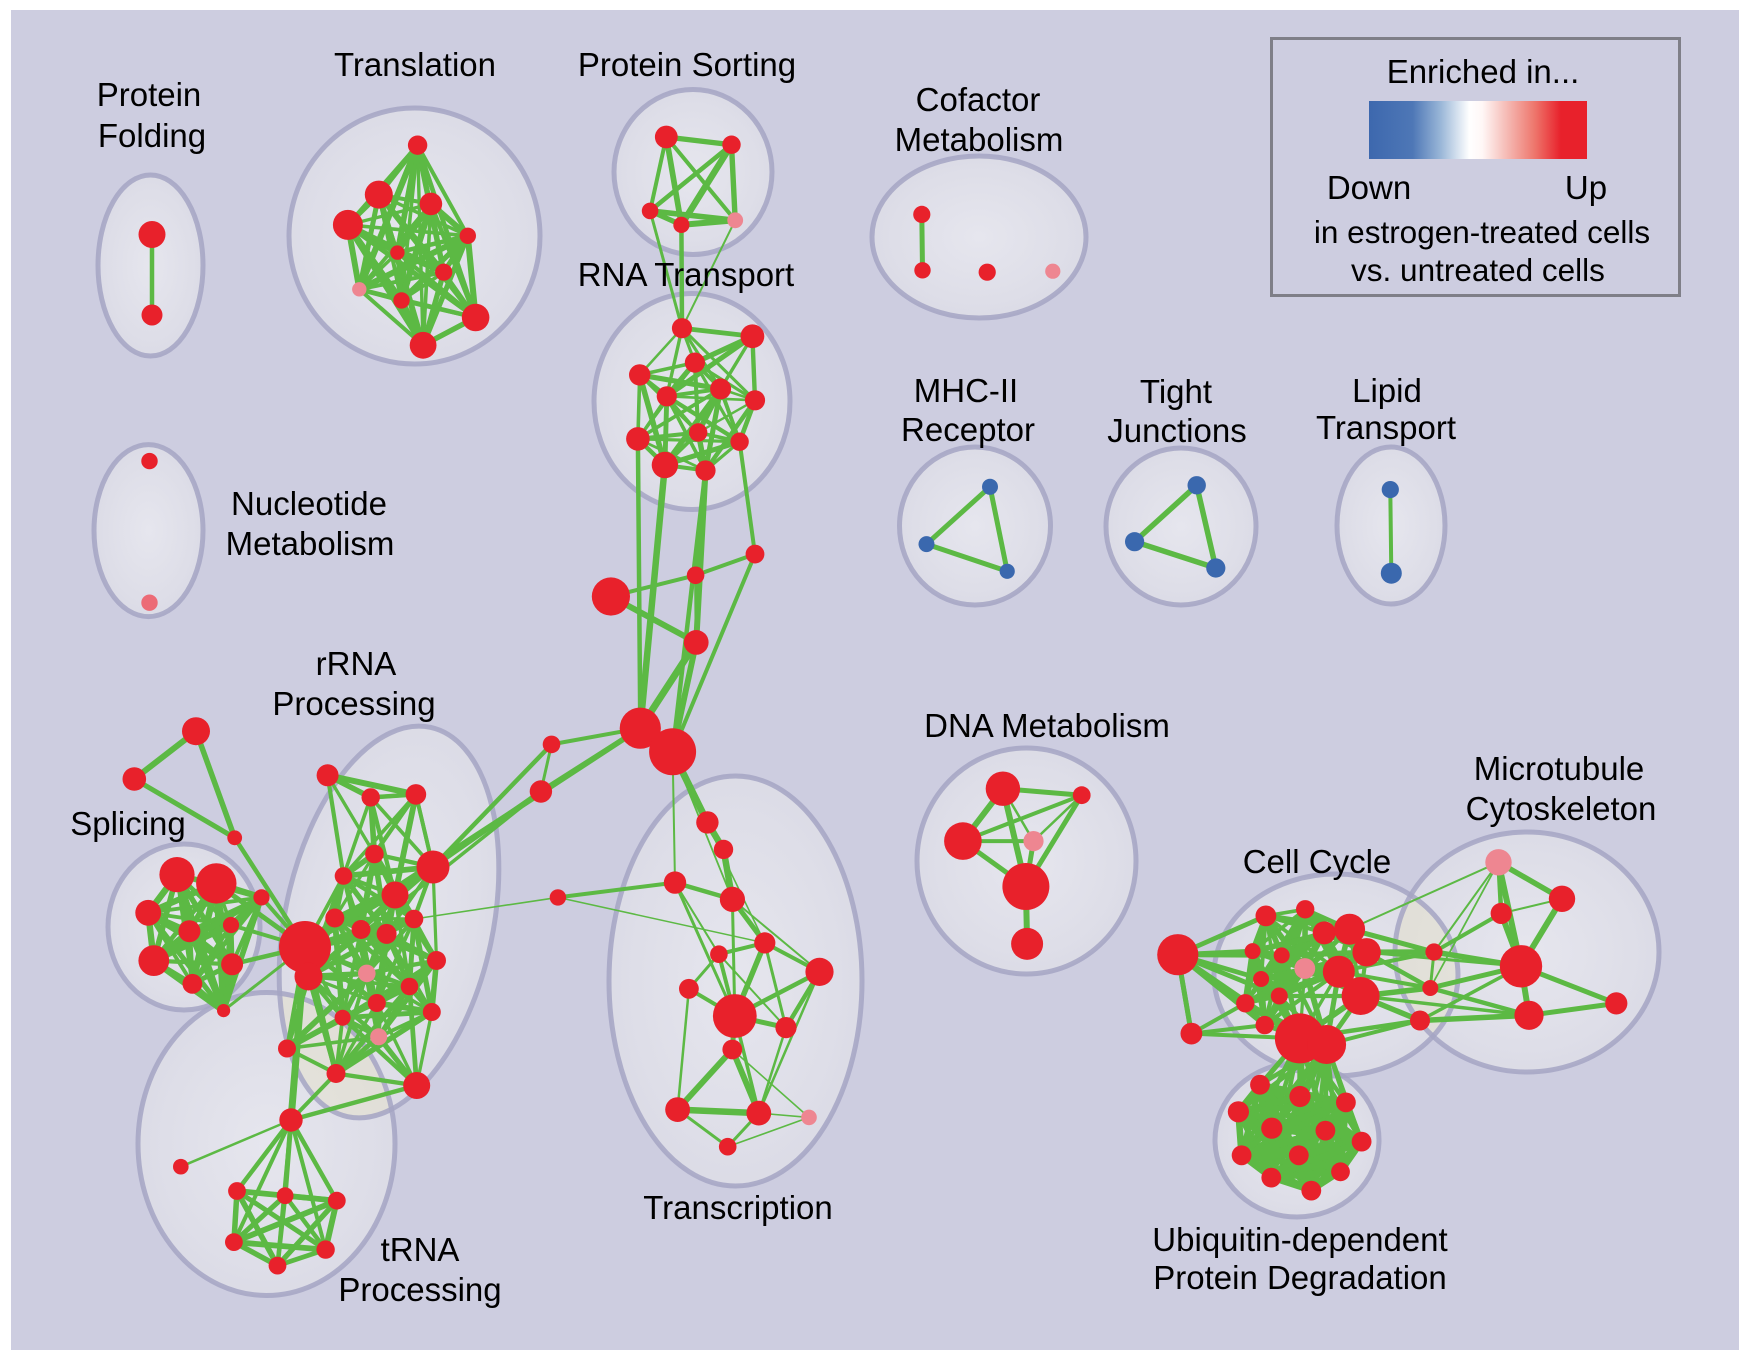 The image size is (1750, 1365). Describe the element at coordinates (968, 429) in the screenshot. I see `svg-text: Receptor` at that location.